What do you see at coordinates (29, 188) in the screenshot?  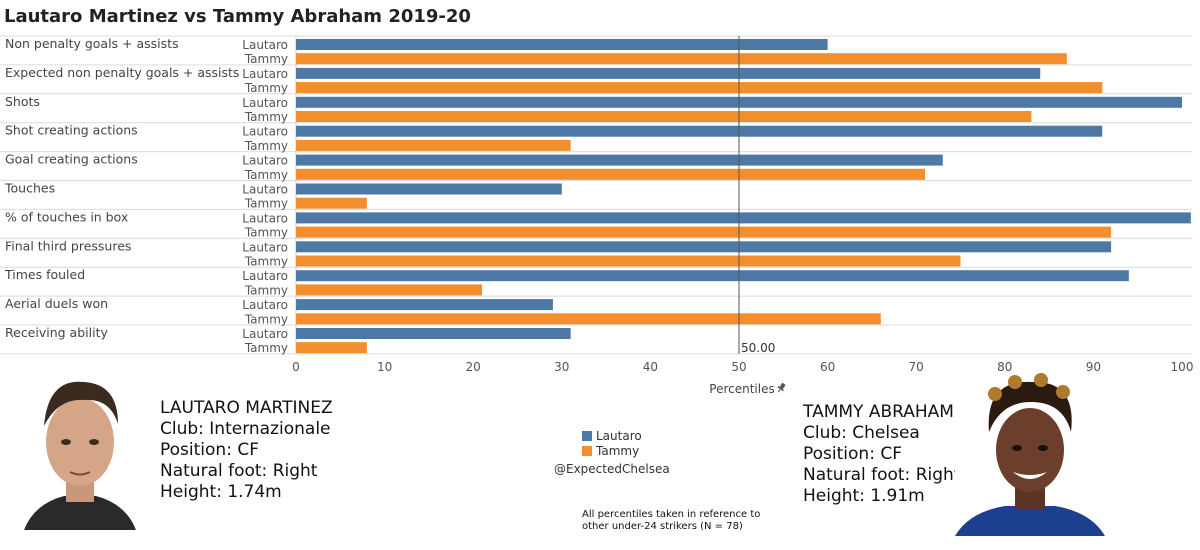 I see `category-label: Touches` at bounding box center [29, 188].